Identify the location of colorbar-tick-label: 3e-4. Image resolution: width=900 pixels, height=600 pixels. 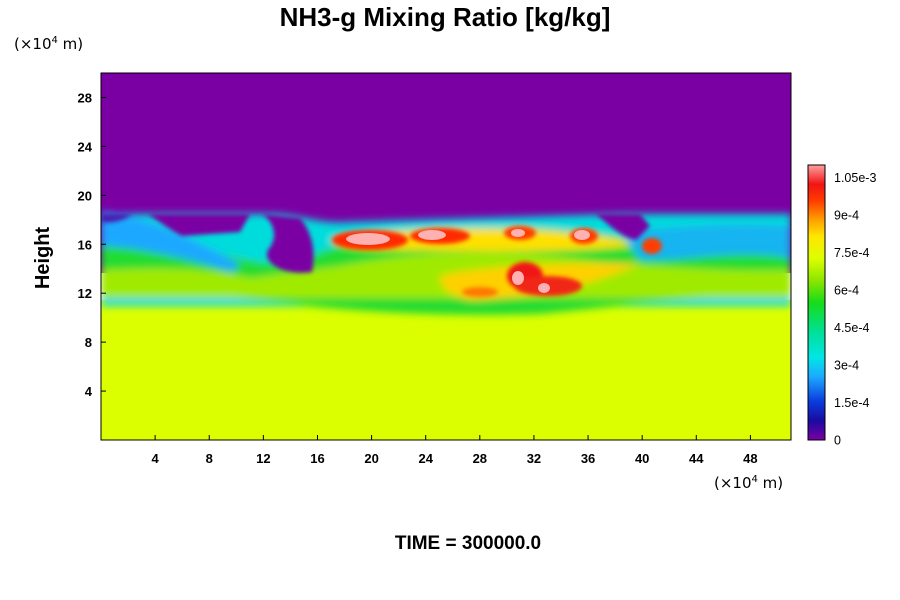
(846, 366).